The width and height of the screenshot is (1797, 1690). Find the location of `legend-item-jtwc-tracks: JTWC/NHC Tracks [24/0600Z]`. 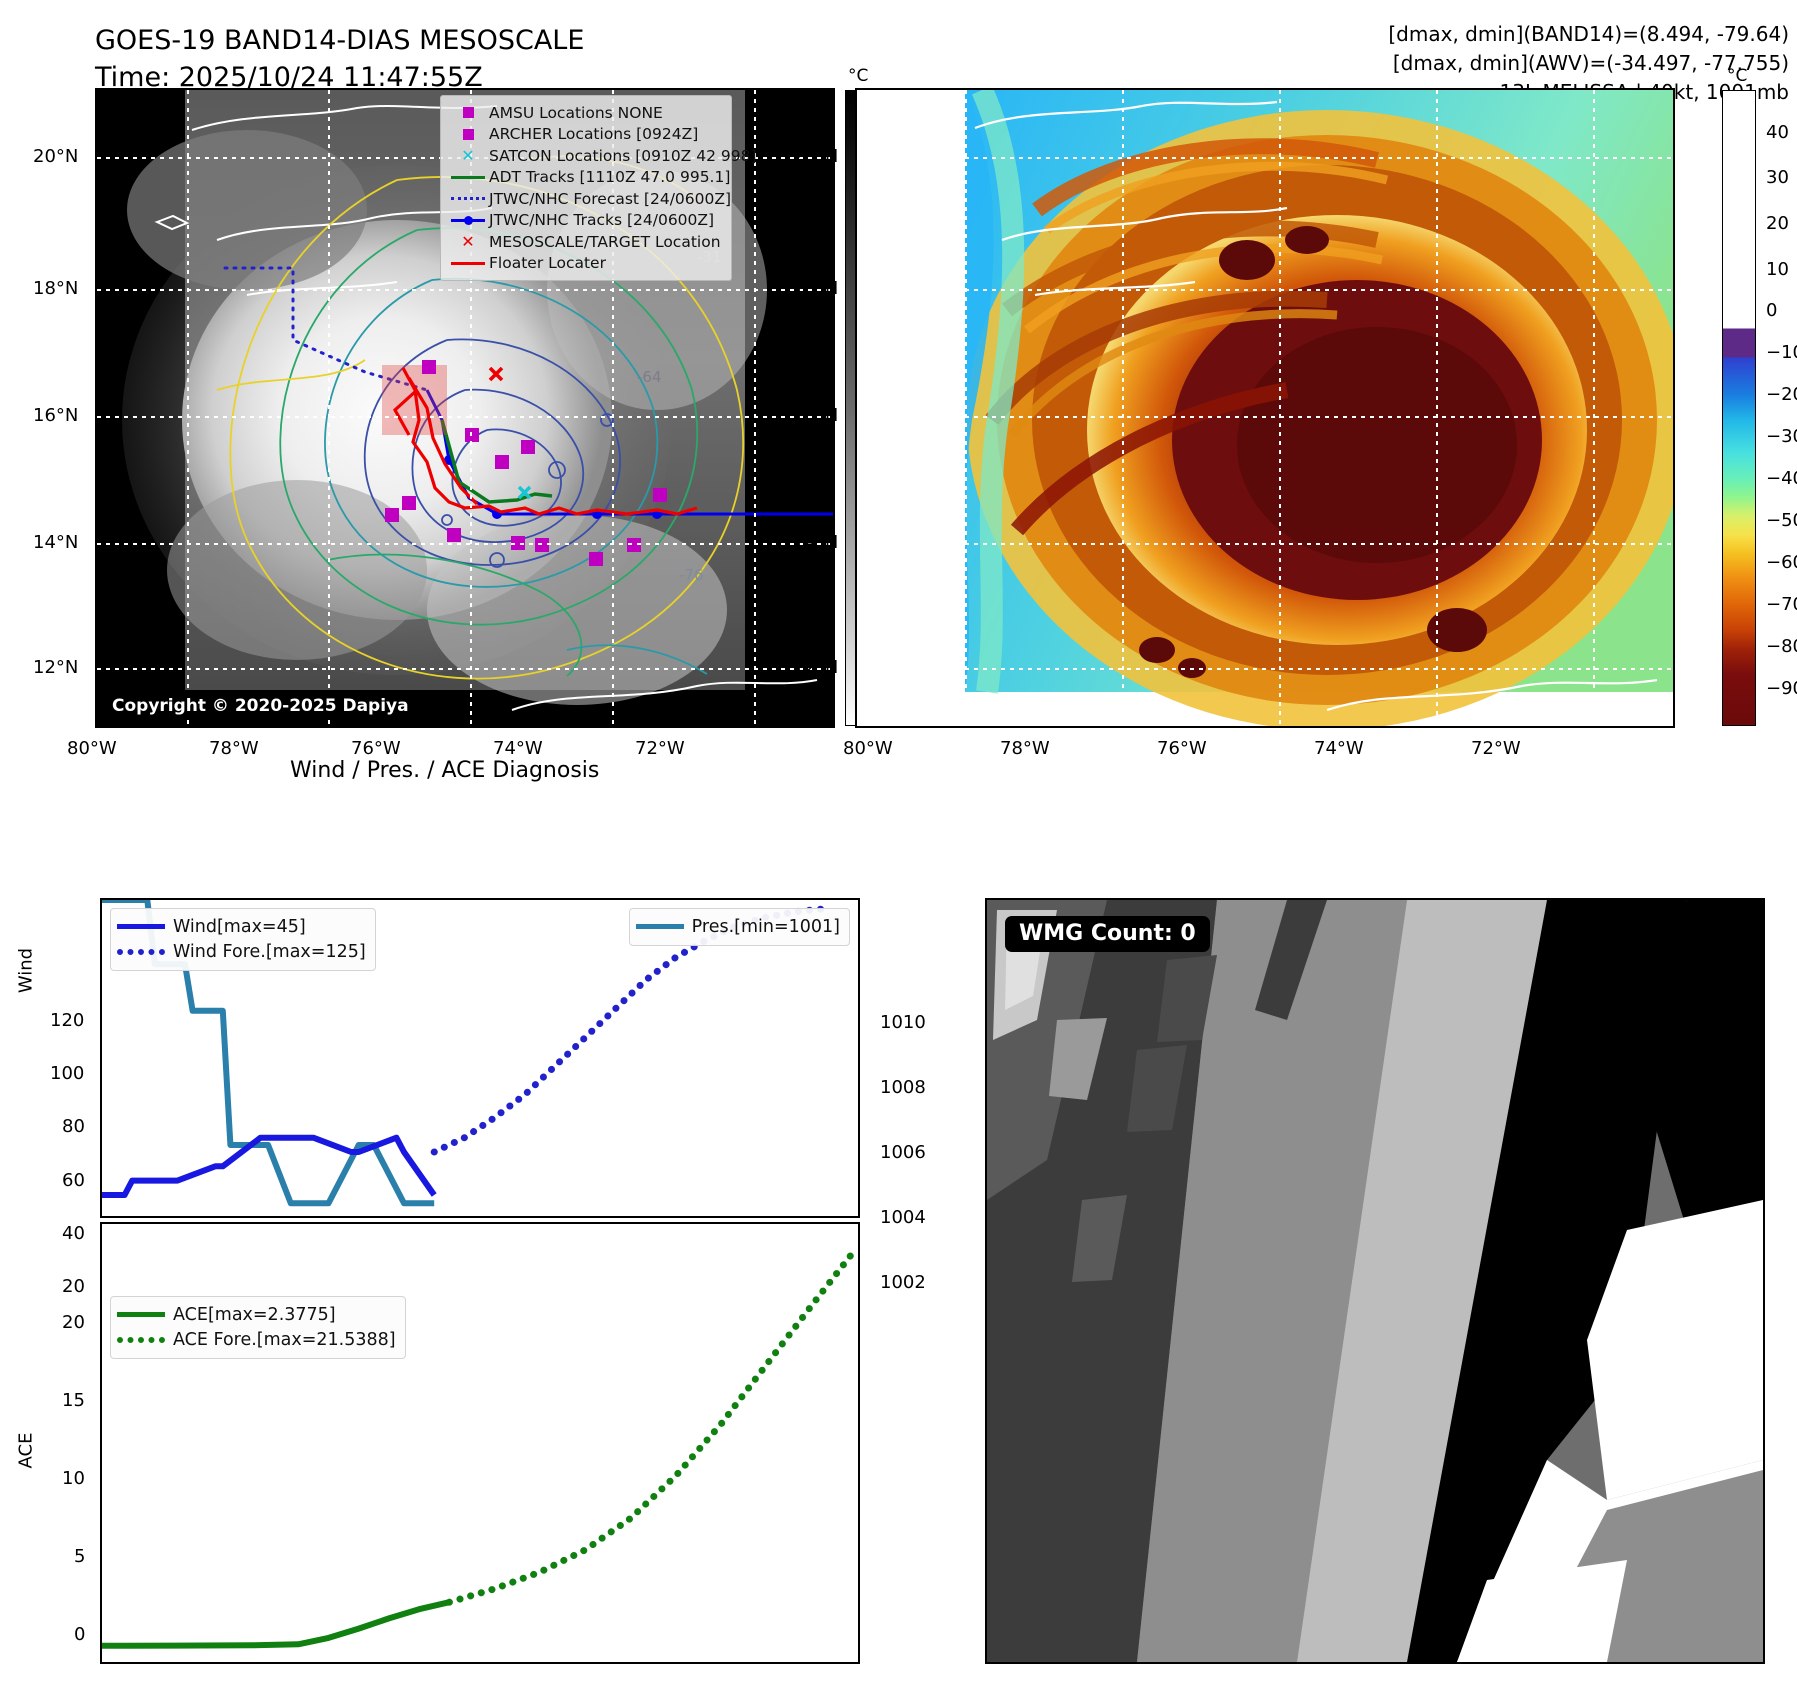

legend-item-jtwc-tracks: JTWC/NHC Tracks [24/0600Z] is located at coordinates (585, 221).